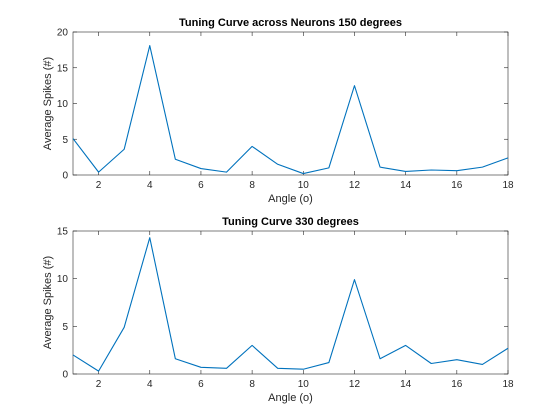 The width and height of the screenshot is (560, 420). What do you see at coordinates (290, 222) in the screenshot?
I see `chart-title: Tuning Curve 330 degrees` at bounding box center [290, 222].